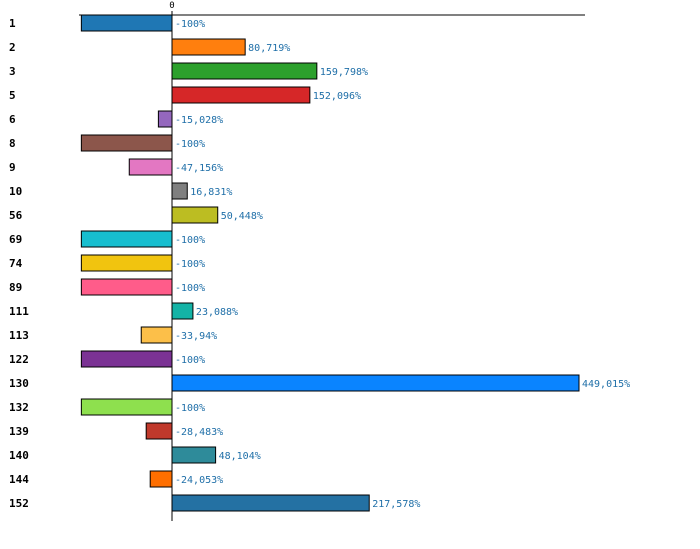 This screenshot has height=549, width=700. I want to click on category-label: 3, so click(12, 71).